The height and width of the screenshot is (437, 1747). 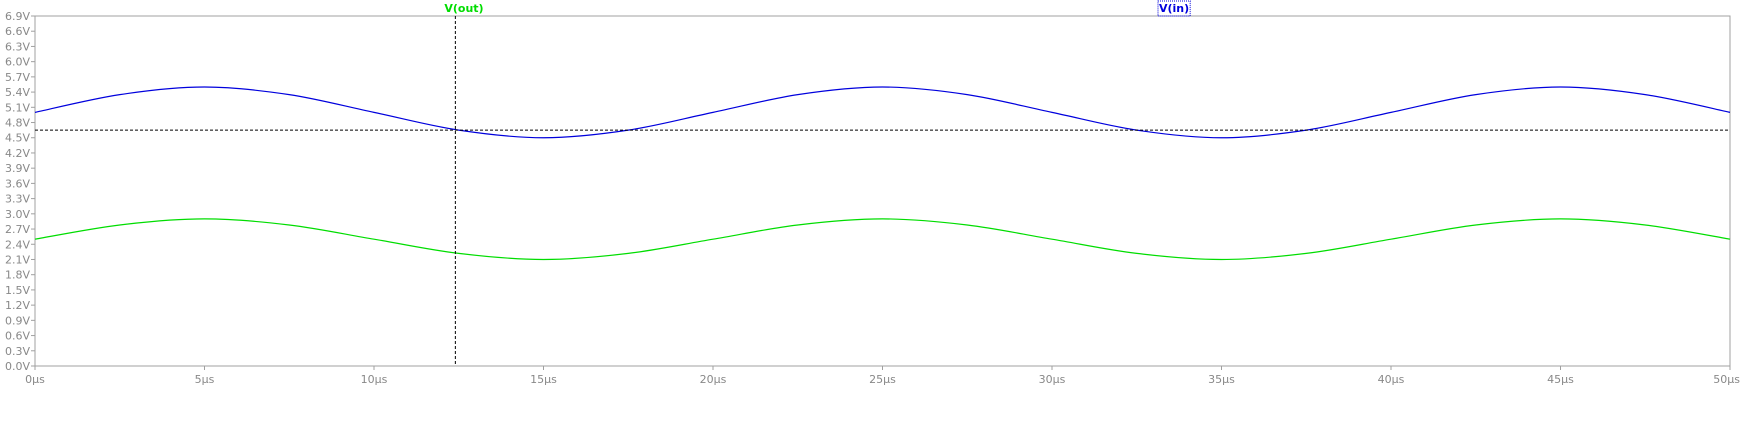 What do you see at coordinates (1726, 379) in the screenshot?
I see `x-tick-label: 50µs` at bounding box center [1726, 379].